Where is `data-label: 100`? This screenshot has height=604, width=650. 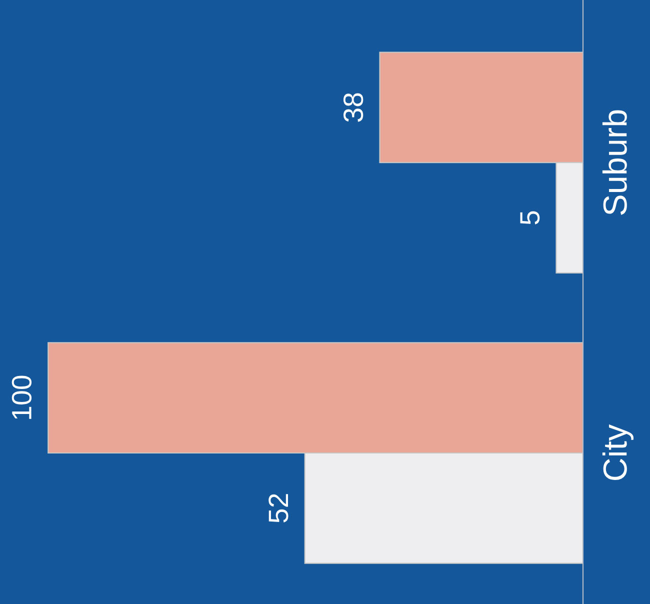
data-label: 100 is located at coordinates (22, 397).